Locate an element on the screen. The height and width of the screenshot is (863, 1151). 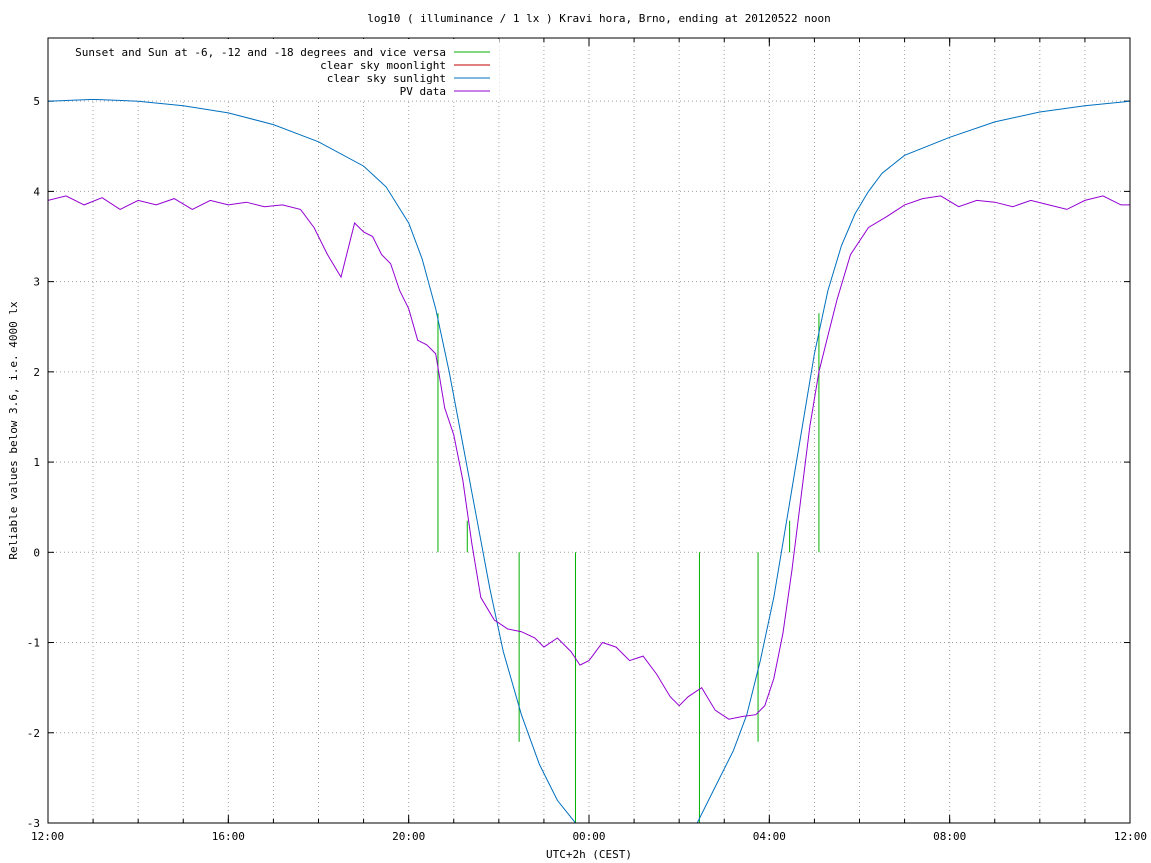
y-tick-labels: -3 -2 -1 0 1 2 3 4 5 is located at coordinates (34, 462).